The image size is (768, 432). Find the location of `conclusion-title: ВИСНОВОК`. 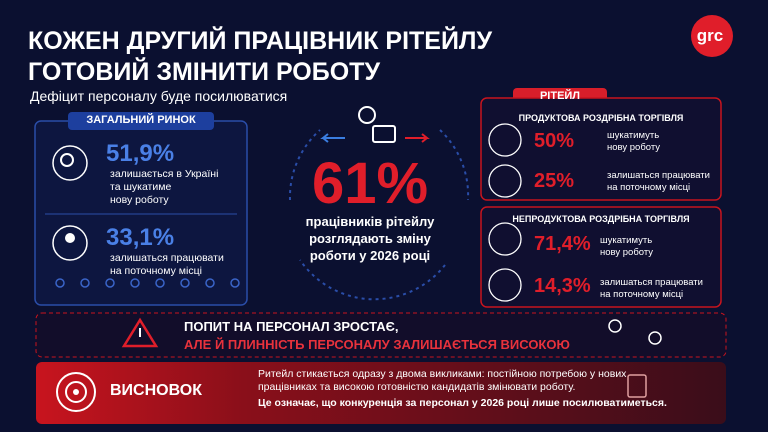

conclusion-title: ВИСНОВОК is located at coordinates (156, 390).